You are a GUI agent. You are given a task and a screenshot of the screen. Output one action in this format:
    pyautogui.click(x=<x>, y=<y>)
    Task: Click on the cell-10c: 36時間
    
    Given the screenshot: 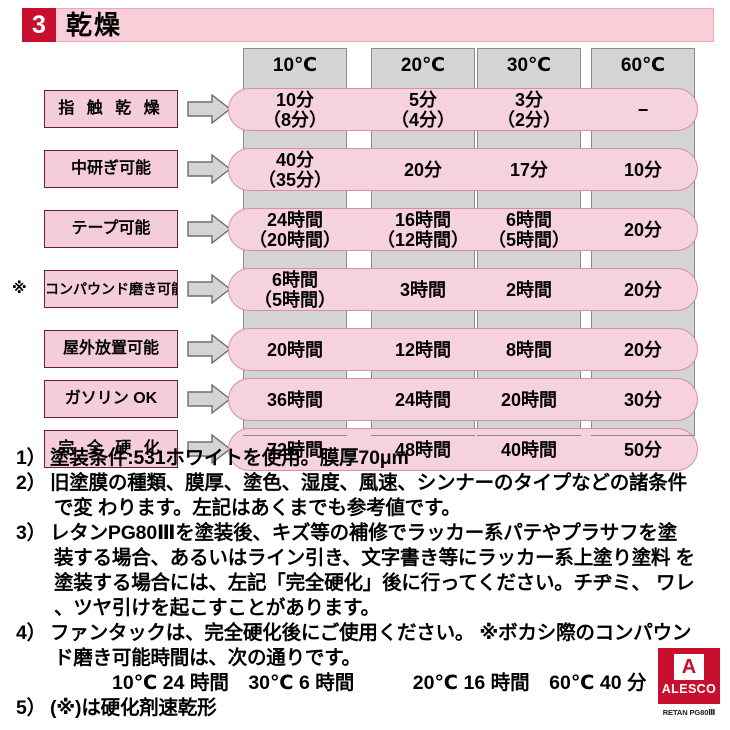 What is the action you would take?
    pyautogui.click(x=295, y=399)
    